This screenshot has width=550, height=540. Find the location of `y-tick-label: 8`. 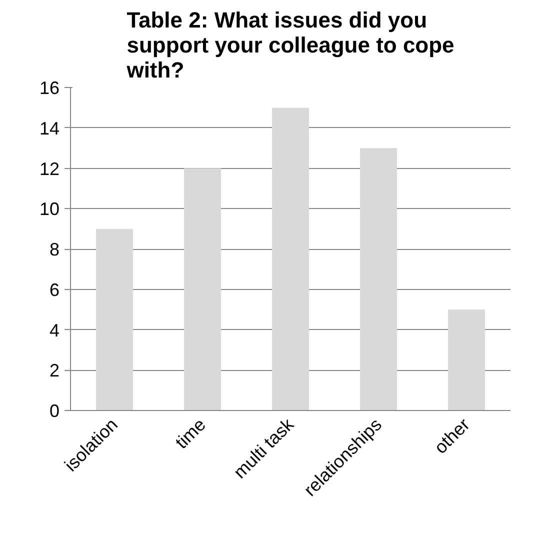

y-tick-label: 8 is located at coordinates (54, 250).